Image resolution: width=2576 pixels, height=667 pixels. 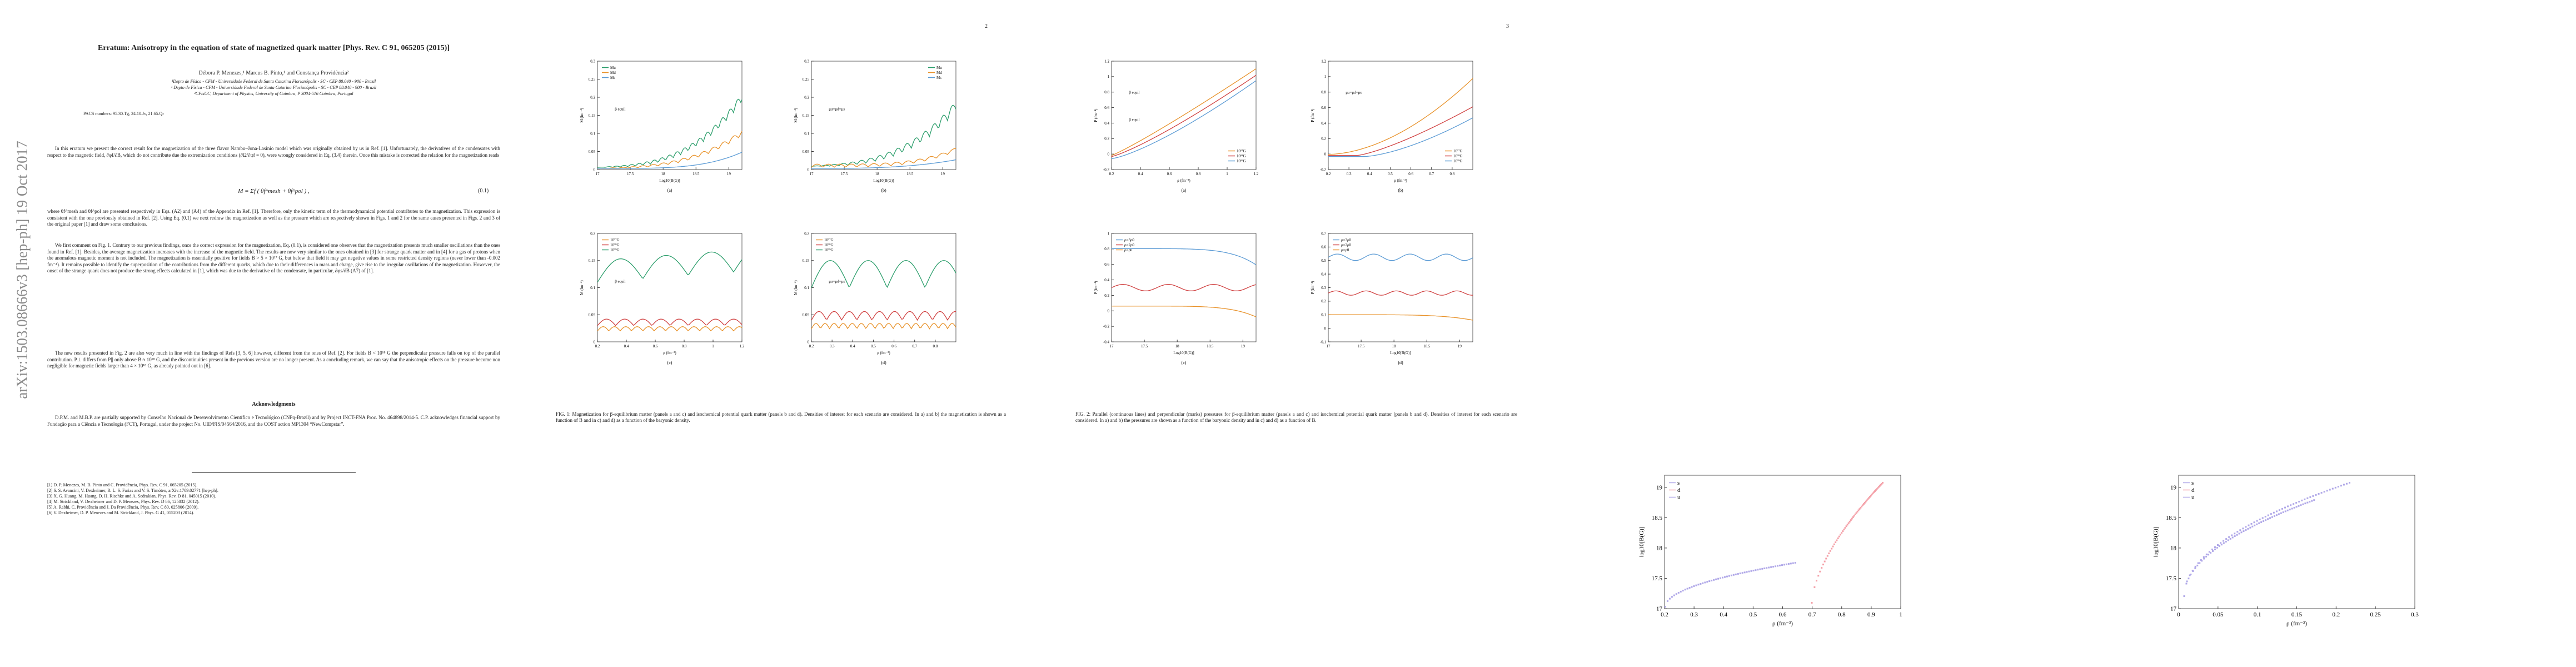 What do you see at coordinates (812, 174) in the screenshot?
I see `x-tick-label: 17` at bounding box center [812, 174].